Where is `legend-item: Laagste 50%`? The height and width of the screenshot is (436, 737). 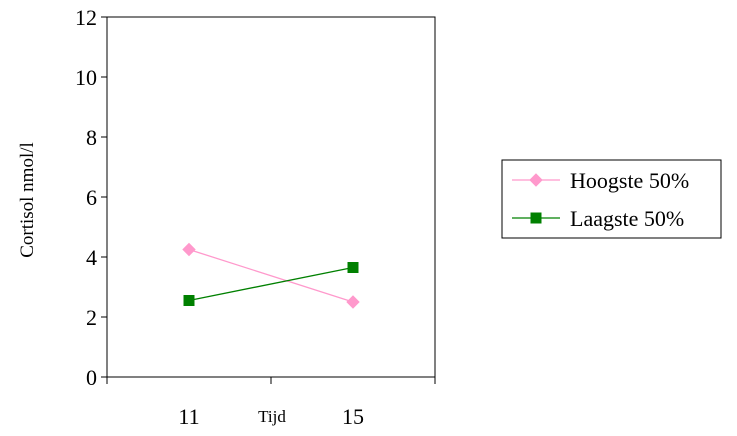
legend-item: Laagste 50% is located at coordinates (598, 218).